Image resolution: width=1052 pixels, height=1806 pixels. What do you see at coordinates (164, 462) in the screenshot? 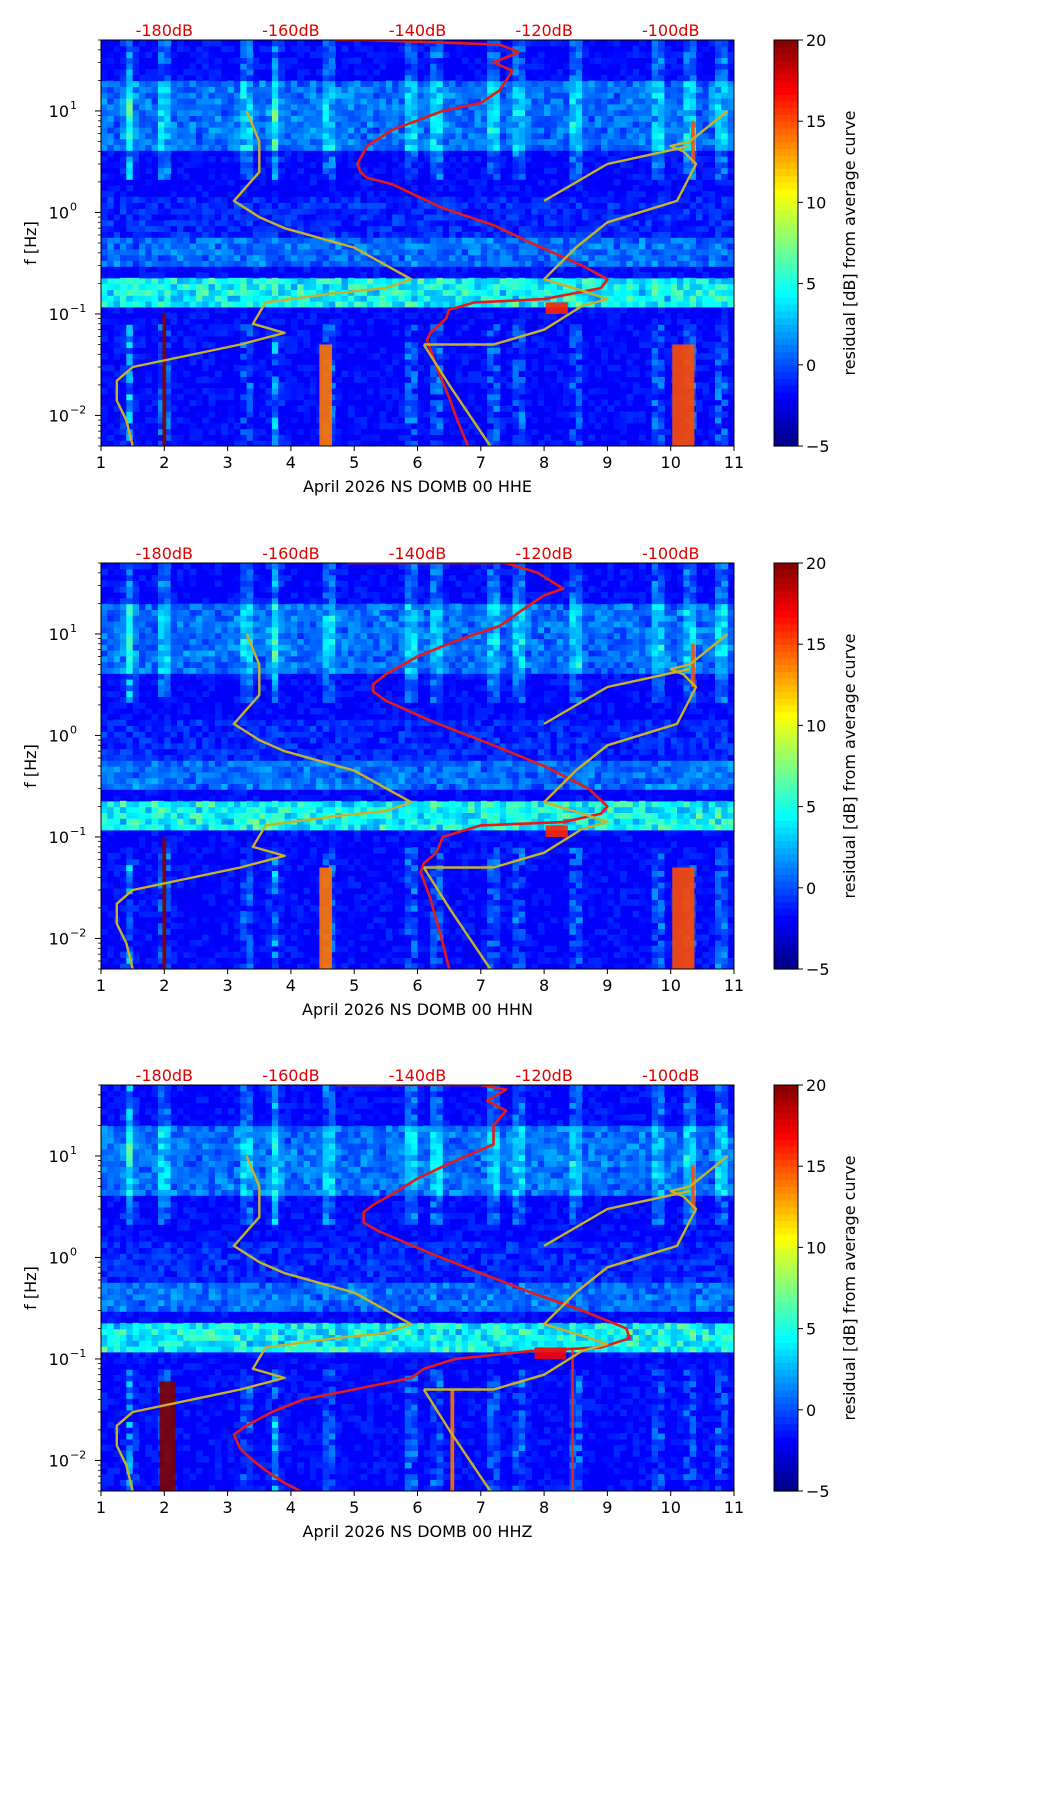
I see `x-tick-label: 2` at bounding box center [164, 462].